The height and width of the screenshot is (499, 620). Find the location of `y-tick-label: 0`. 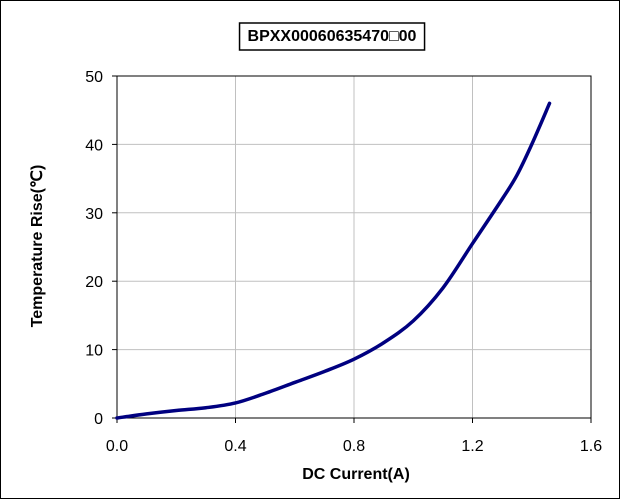

y-tick-label: 0 is located at coordinates (98, 419).